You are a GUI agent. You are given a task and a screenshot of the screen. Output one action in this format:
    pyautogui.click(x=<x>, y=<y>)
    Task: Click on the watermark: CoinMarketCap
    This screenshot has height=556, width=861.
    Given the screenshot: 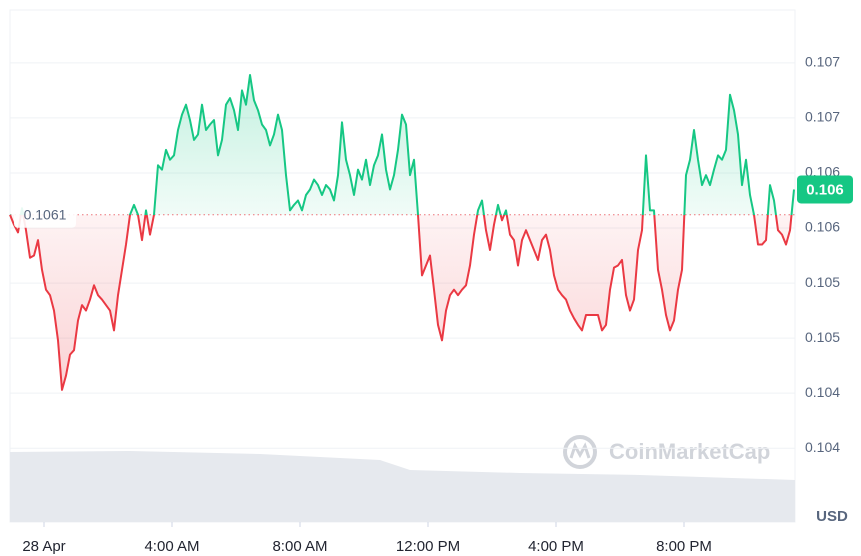 What is the action you would take?
    pyautogui.click(x=666, y=452)
    